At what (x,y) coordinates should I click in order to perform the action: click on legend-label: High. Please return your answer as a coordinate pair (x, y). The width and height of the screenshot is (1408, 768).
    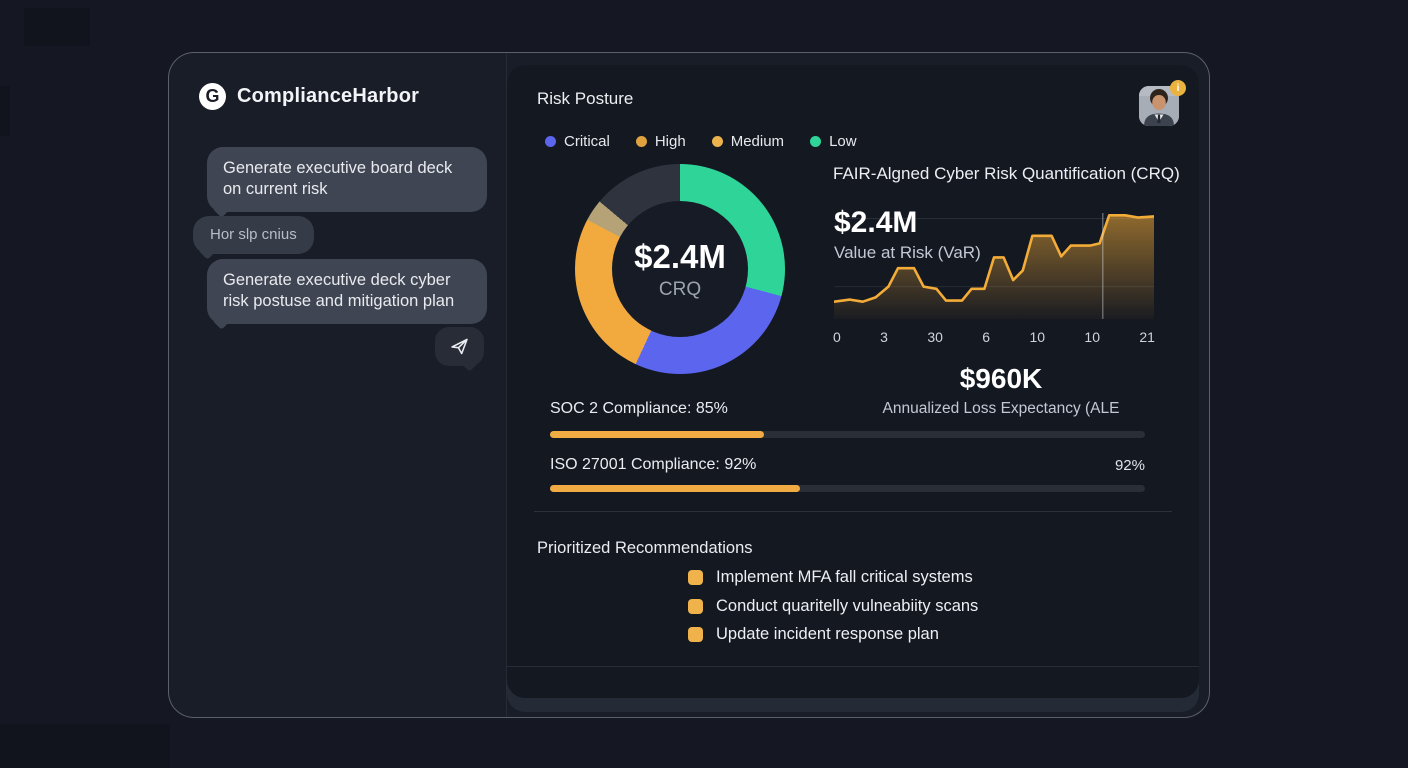
    Looking at the image, I should click on (670, 141).